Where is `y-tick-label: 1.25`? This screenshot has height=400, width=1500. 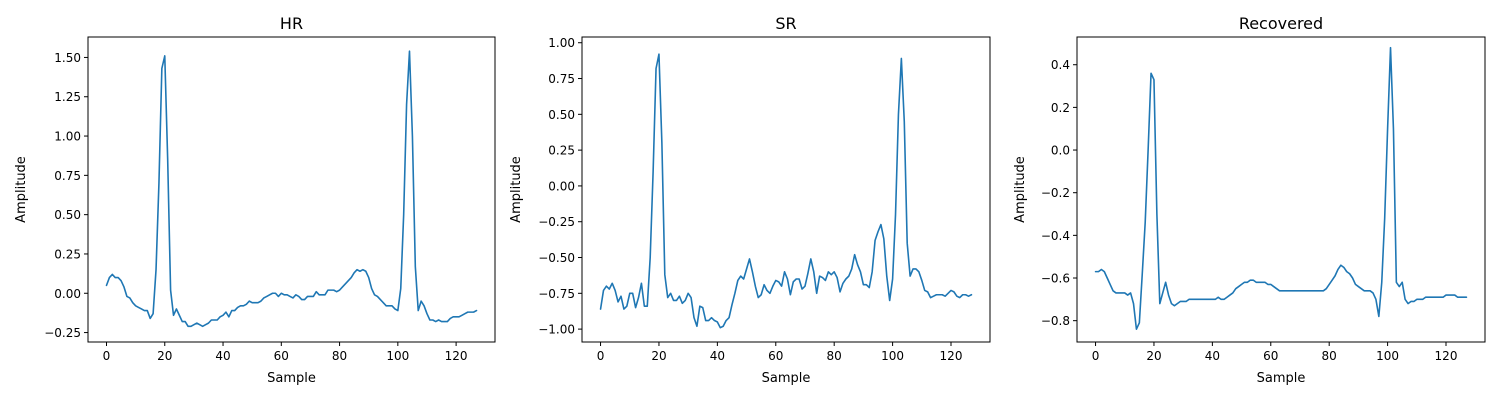 y-tick-label: 1.25 is located at coordinates (67, 97).